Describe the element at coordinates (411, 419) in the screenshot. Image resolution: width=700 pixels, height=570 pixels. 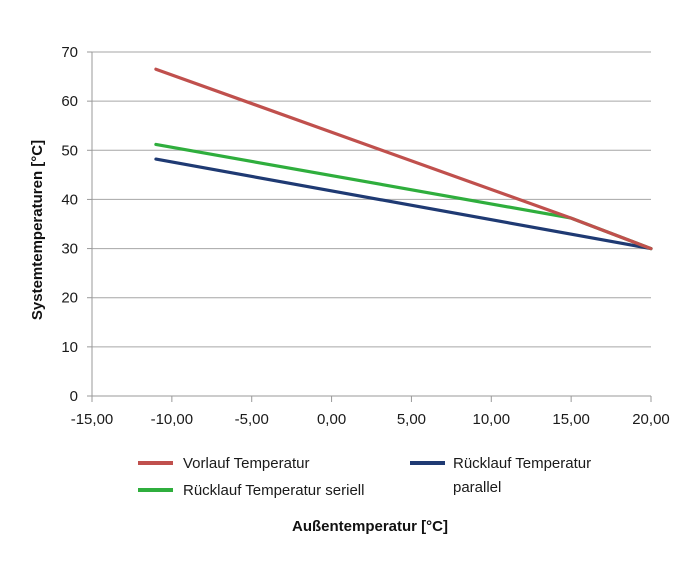
I see `x-tick-label: 5,00` at that location.